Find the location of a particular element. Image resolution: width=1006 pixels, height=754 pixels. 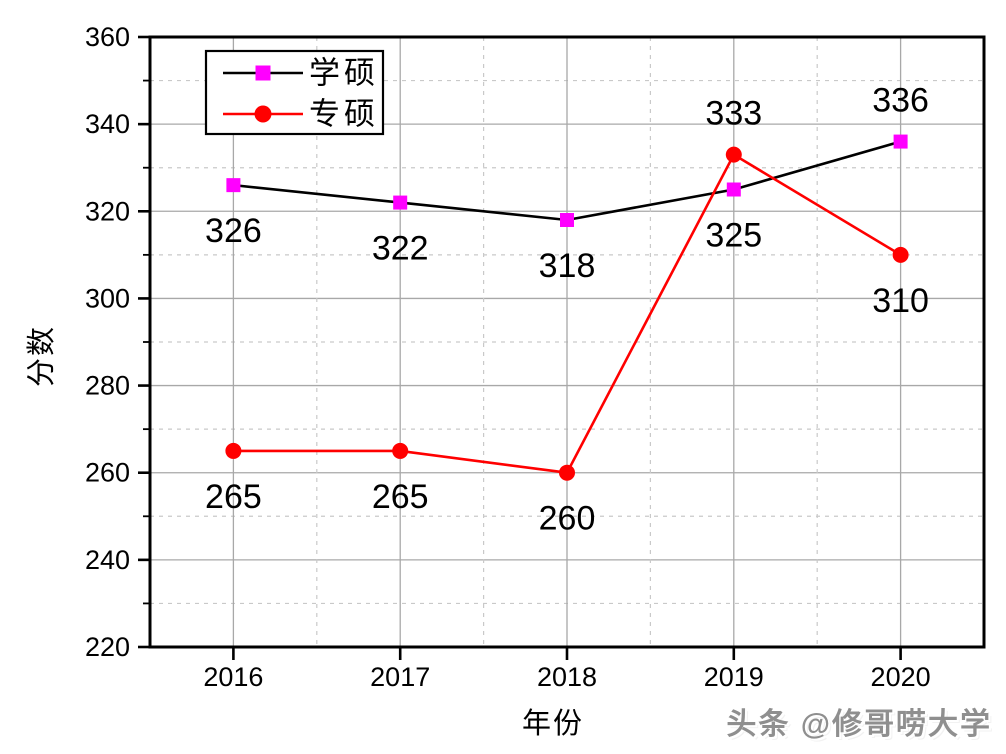

legend-item-0-label: 学硕 is located at coordinates (344, 73).